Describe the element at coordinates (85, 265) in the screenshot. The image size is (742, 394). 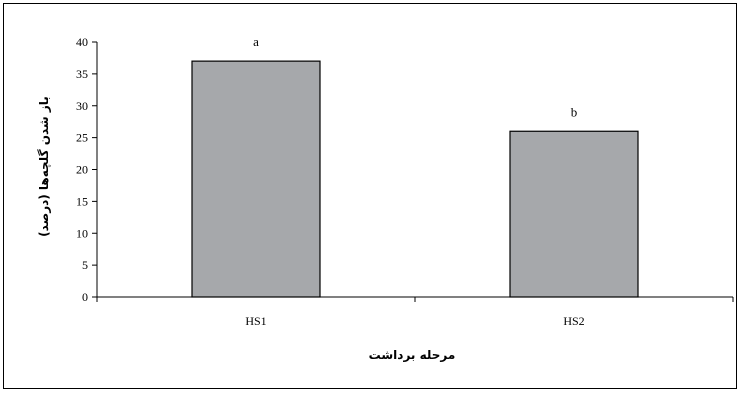
I see `y-tick-label: 5` at that location.